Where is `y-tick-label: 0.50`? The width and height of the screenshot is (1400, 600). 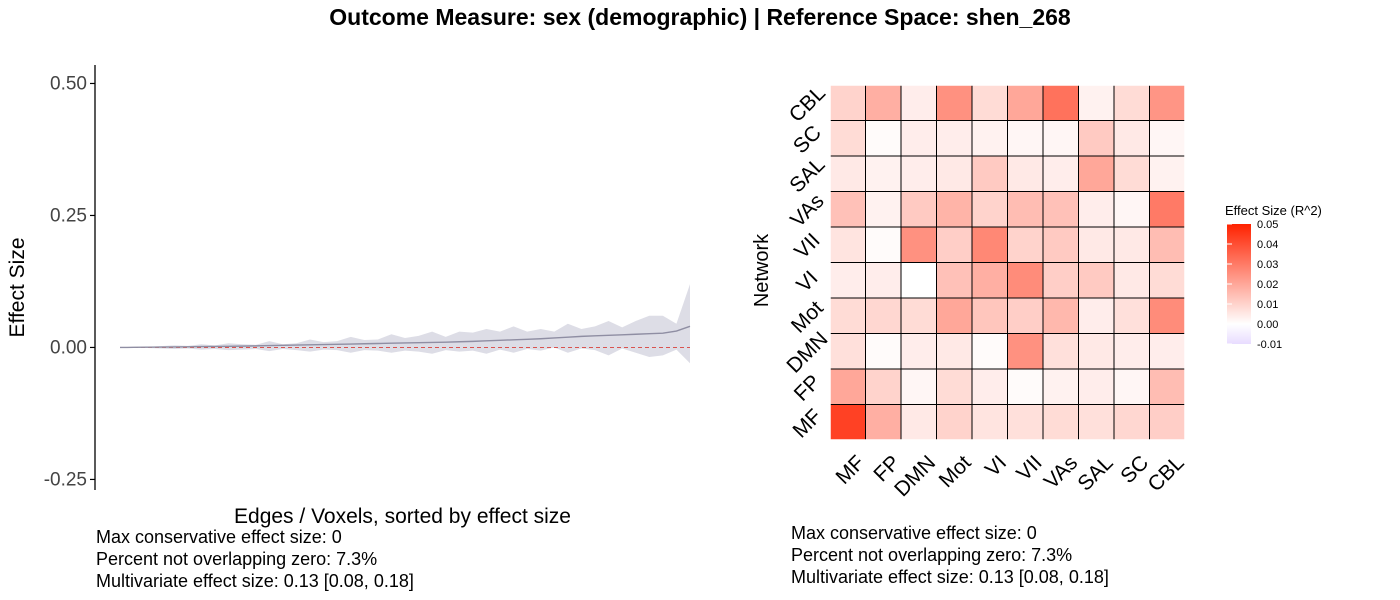 y-tick-label: 0.50 is located at coordinates (68, 83).